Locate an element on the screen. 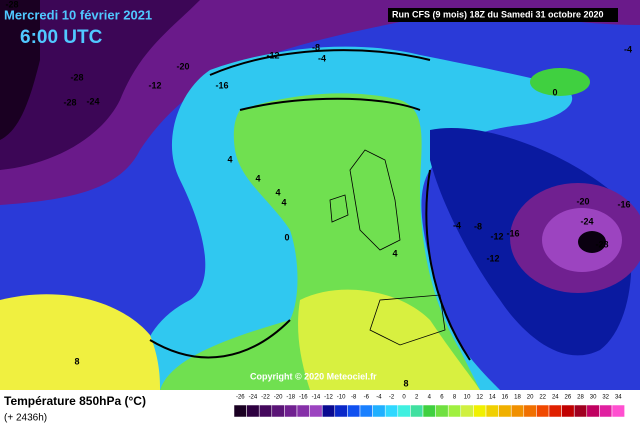 This screenshot has width=640, height=427. colorbar-tick-label: -22 is located at coordinates (265, 398).